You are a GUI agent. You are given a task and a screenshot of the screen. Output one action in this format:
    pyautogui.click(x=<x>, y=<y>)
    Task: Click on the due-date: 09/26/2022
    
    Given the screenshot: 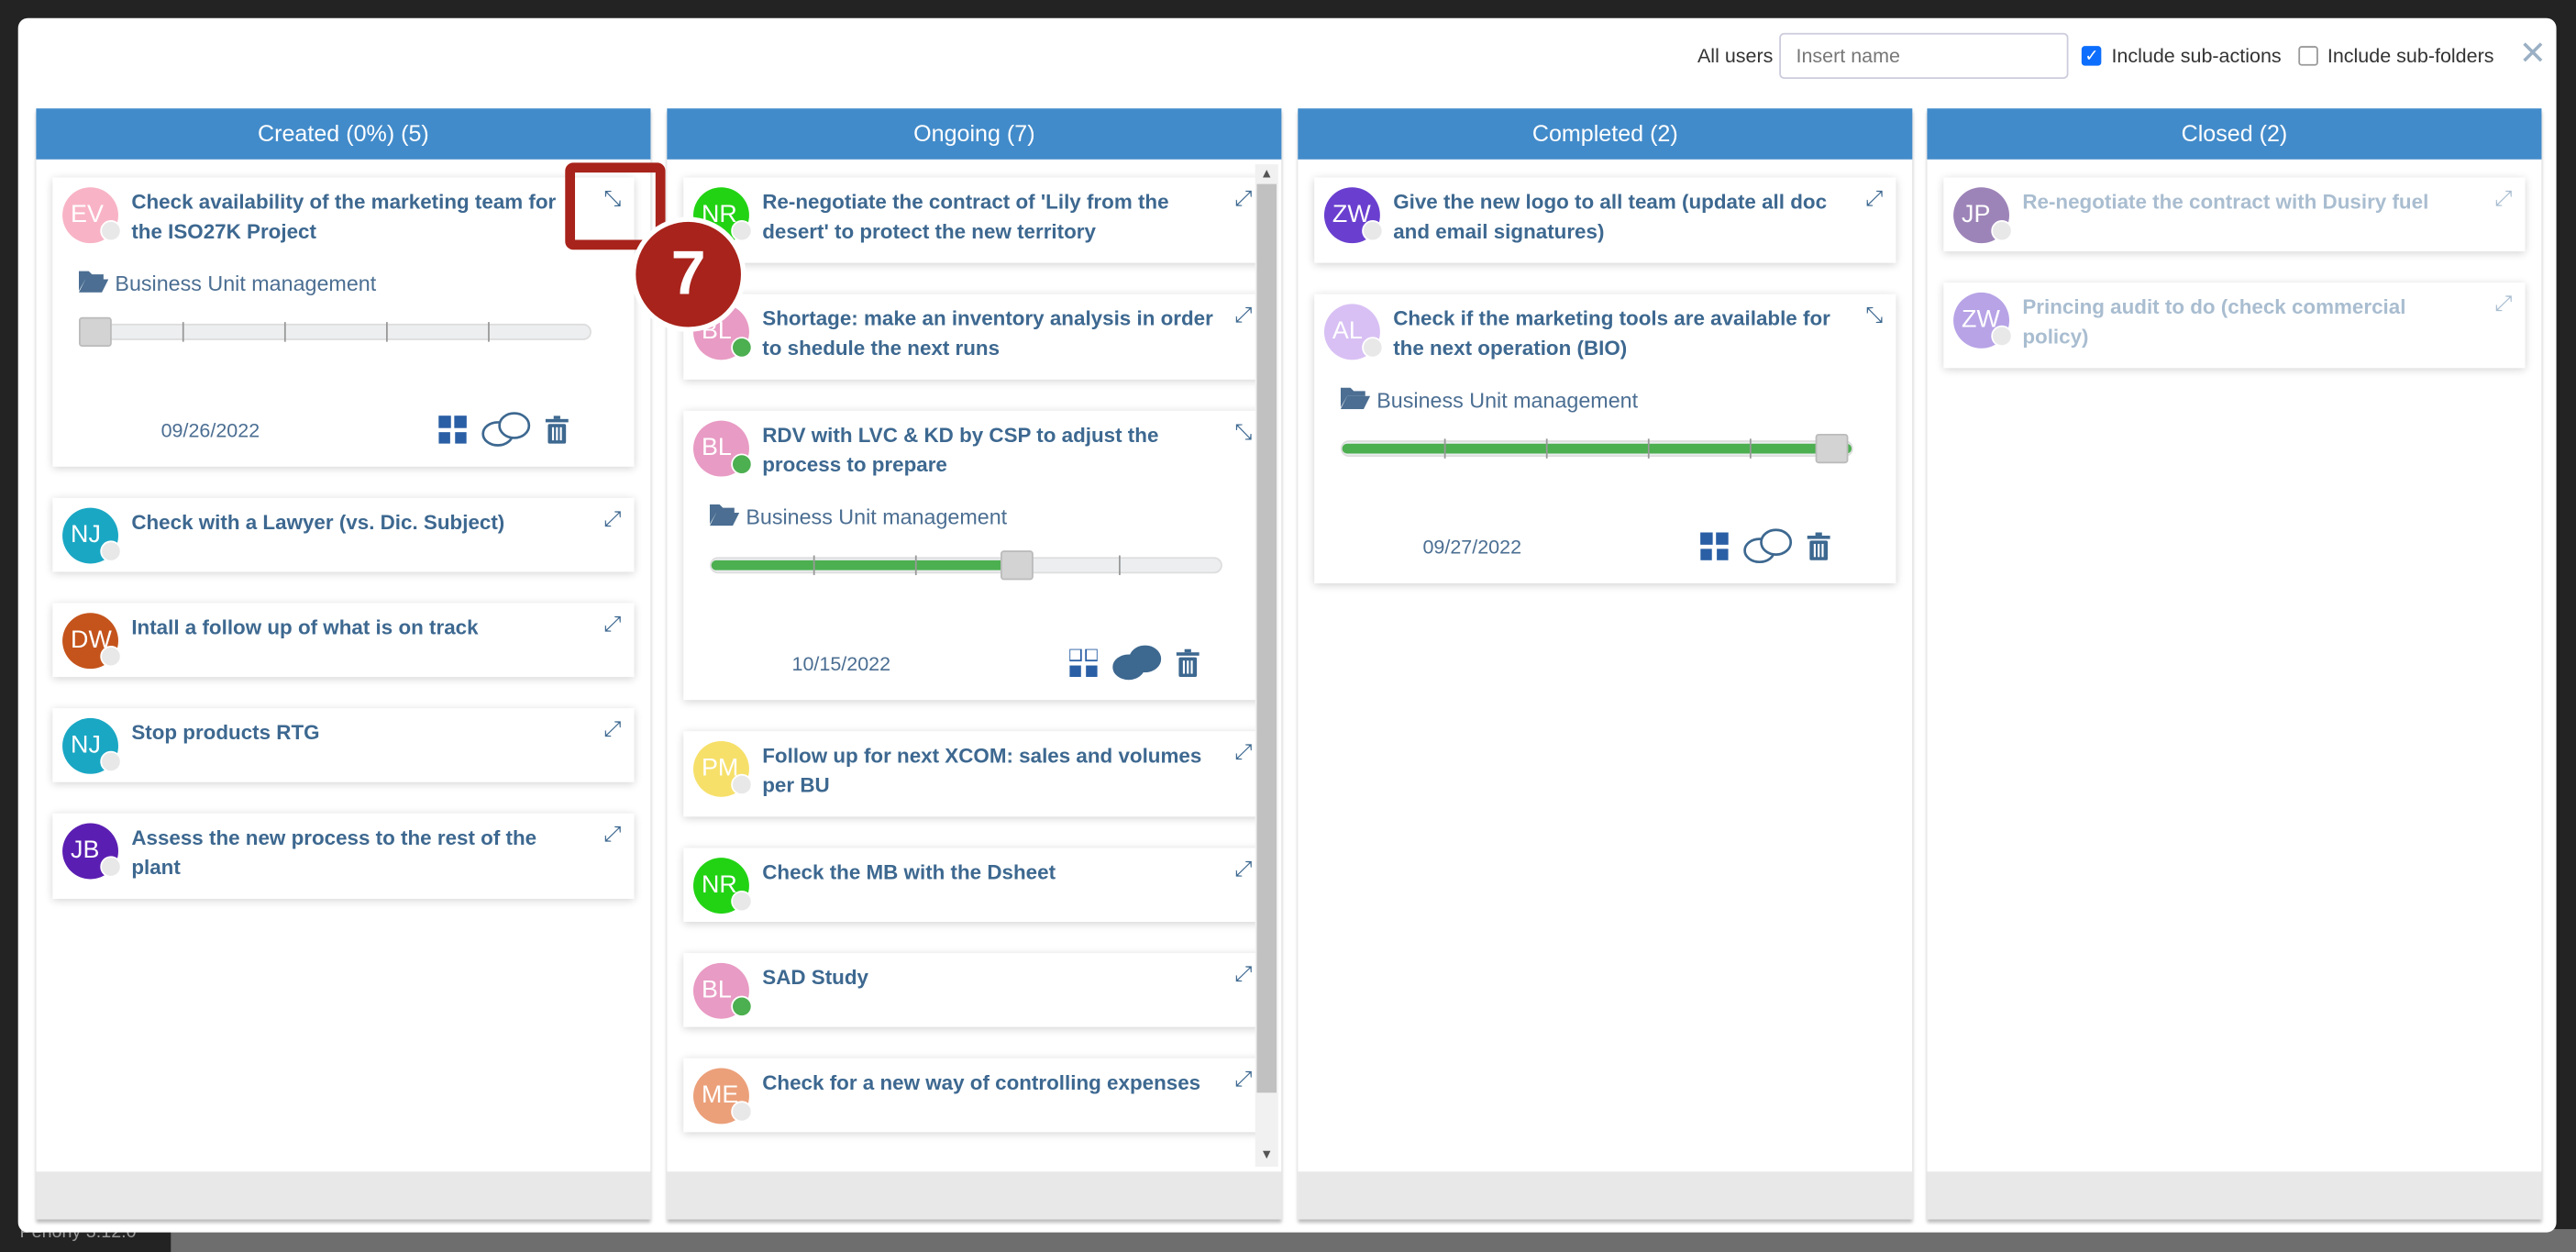 What is the action you would take?
    pyautogui.click(x=210, y=430)
    